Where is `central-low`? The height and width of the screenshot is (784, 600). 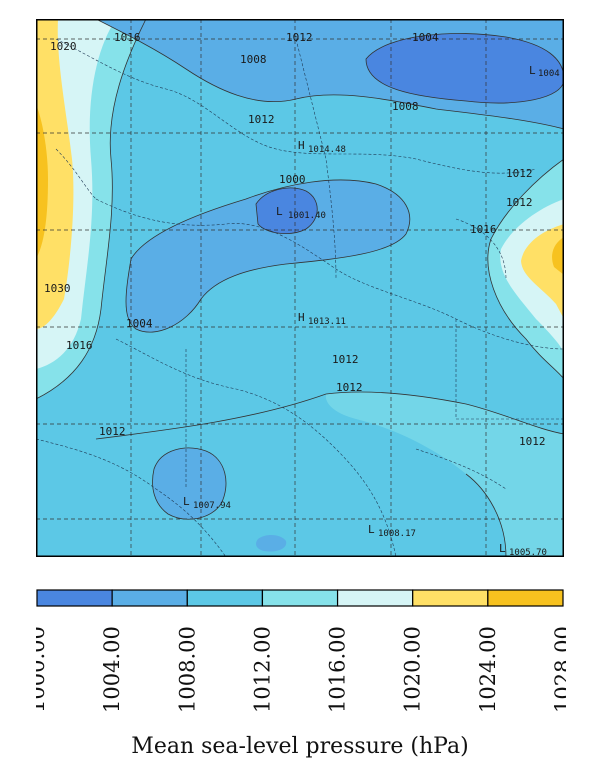
central-low is located at coordinates (287, 210).